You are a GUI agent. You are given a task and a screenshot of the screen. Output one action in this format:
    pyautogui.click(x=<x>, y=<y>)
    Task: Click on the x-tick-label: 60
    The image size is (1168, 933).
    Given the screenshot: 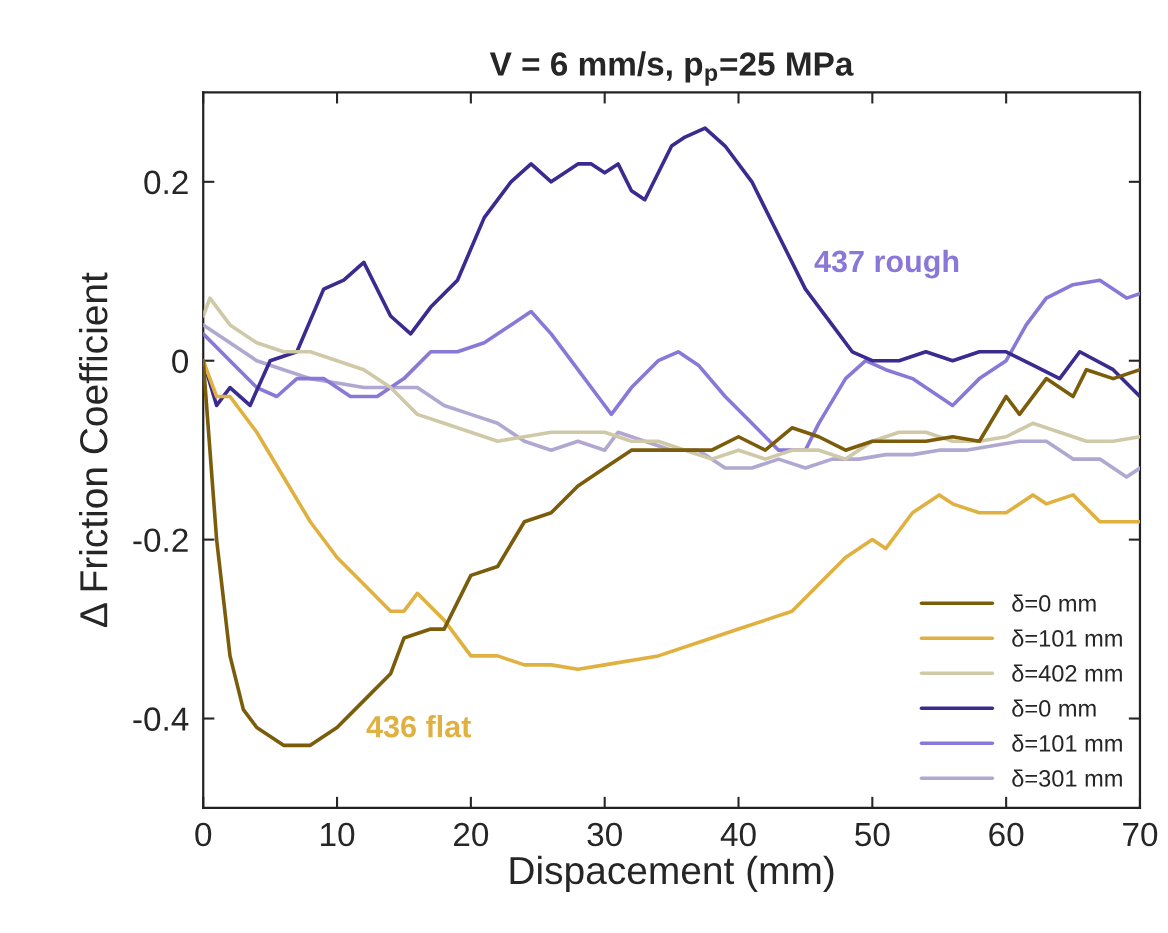 What is the action you would take?
    pyautogui.click(x=1006, y=834)
    